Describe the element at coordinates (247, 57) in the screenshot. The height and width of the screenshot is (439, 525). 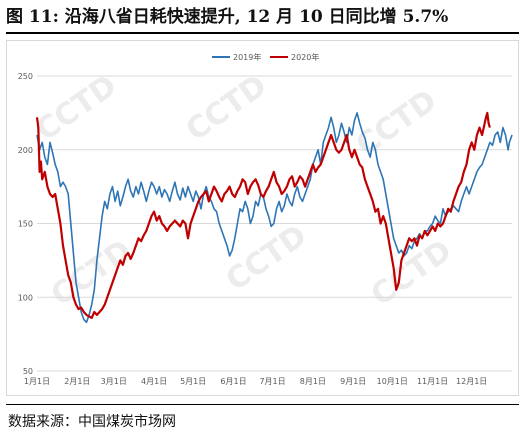
I see `legend-label: 2019年` at that location.